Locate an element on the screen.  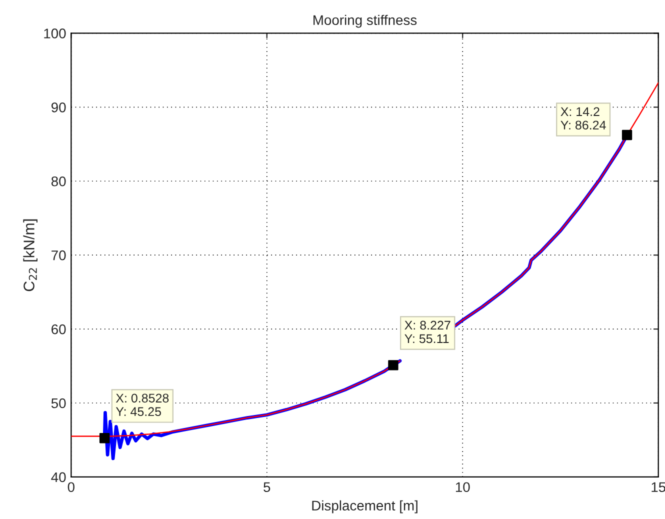
y-tick-label: 90 is located at coordinates (59, 107).